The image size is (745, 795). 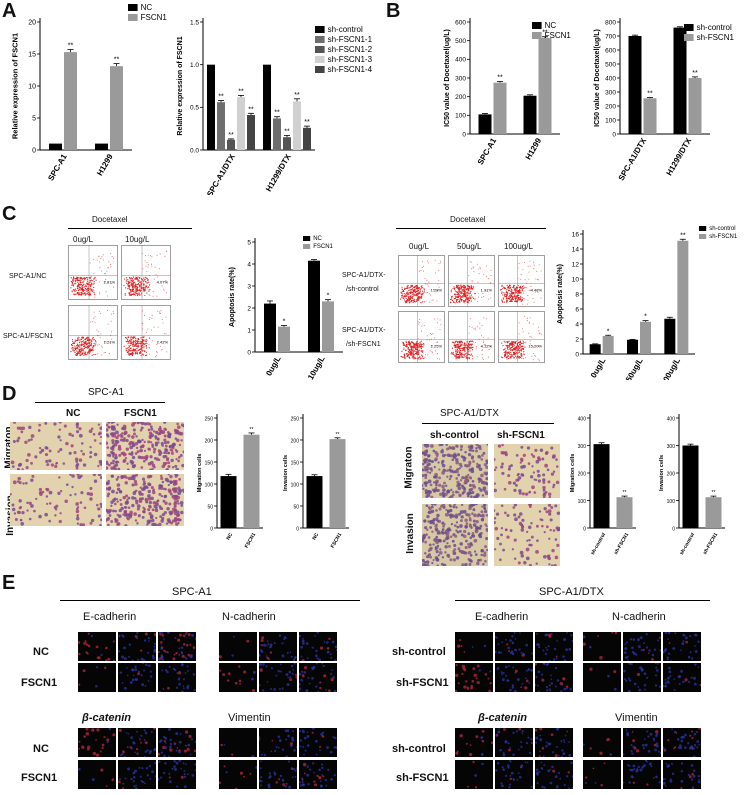 What do you see at coordinates (73, 413) in the screenshot?
I see `d-left-col-0: NC` at bounding box center [73, 413].